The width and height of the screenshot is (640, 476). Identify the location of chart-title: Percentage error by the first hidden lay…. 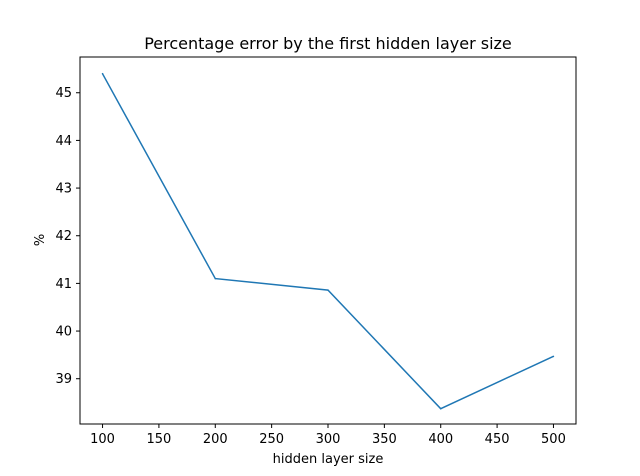
(328, 43).